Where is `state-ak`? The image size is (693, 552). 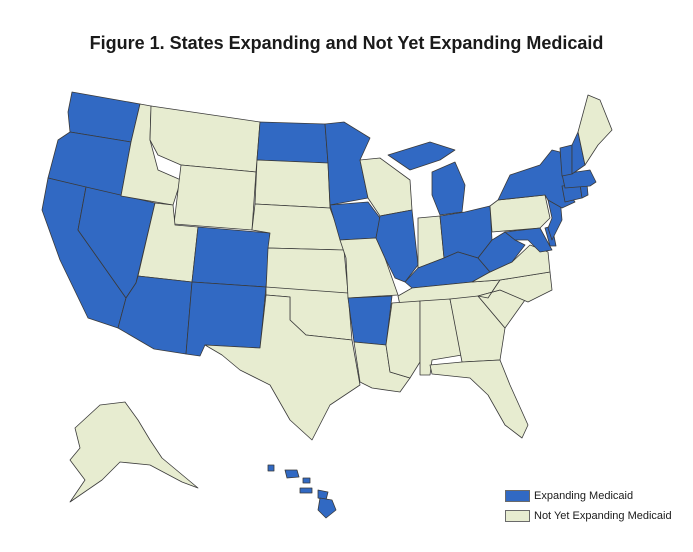
state-ak is located at coordinates (134, 452).